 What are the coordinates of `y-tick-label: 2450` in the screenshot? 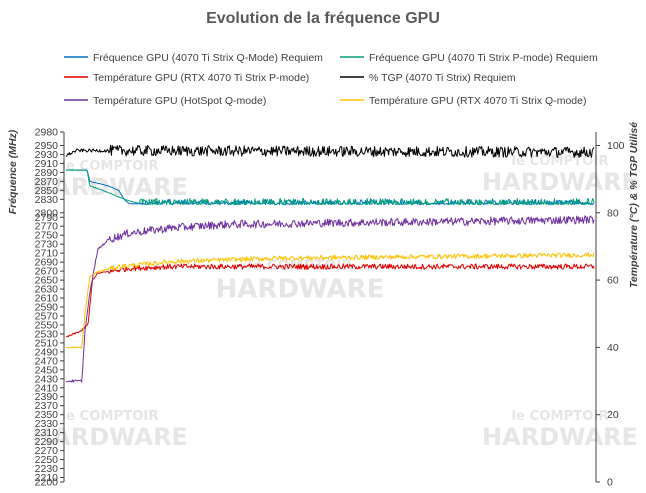 It's located at (47, 370).